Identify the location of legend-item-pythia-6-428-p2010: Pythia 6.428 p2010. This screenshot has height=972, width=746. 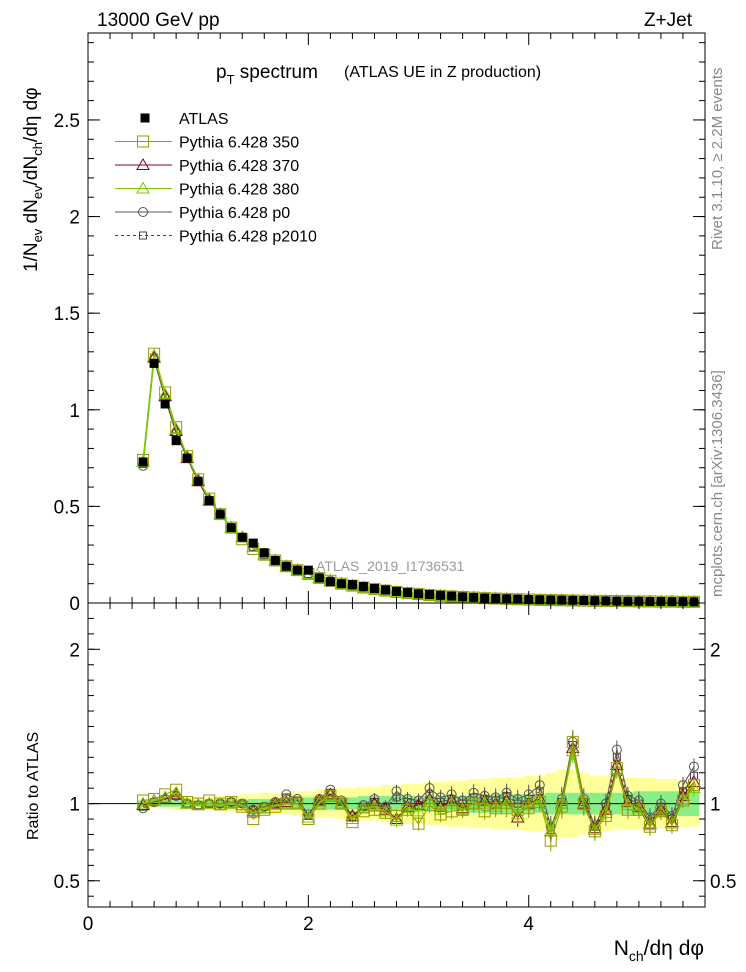
(216, 237).